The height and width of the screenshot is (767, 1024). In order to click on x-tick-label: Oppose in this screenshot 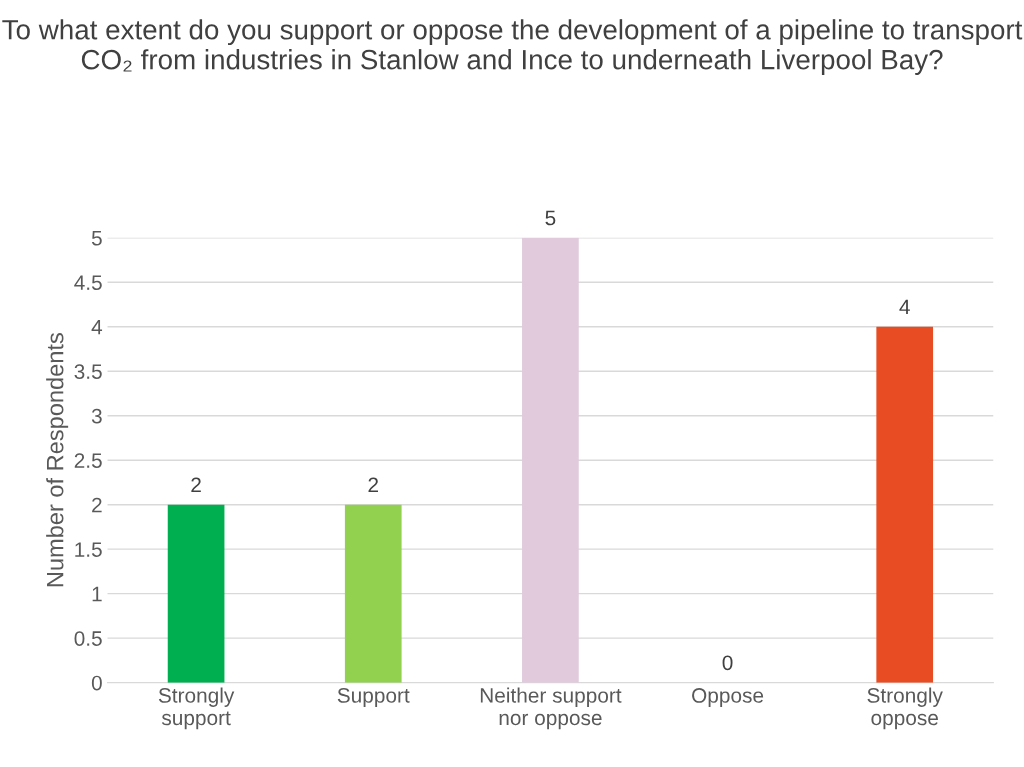, I will do `click(728, 697)`.